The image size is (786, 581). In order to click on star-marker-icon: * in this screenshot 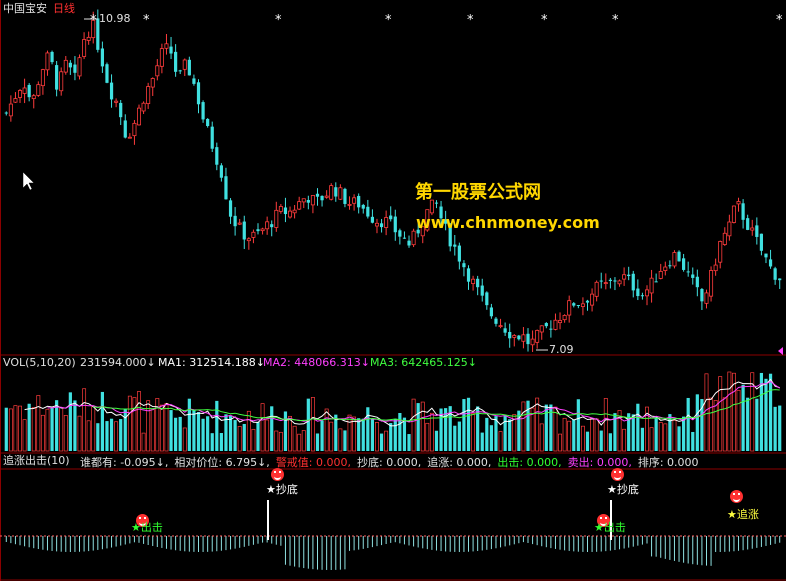, I will do `click(388, 20)`.